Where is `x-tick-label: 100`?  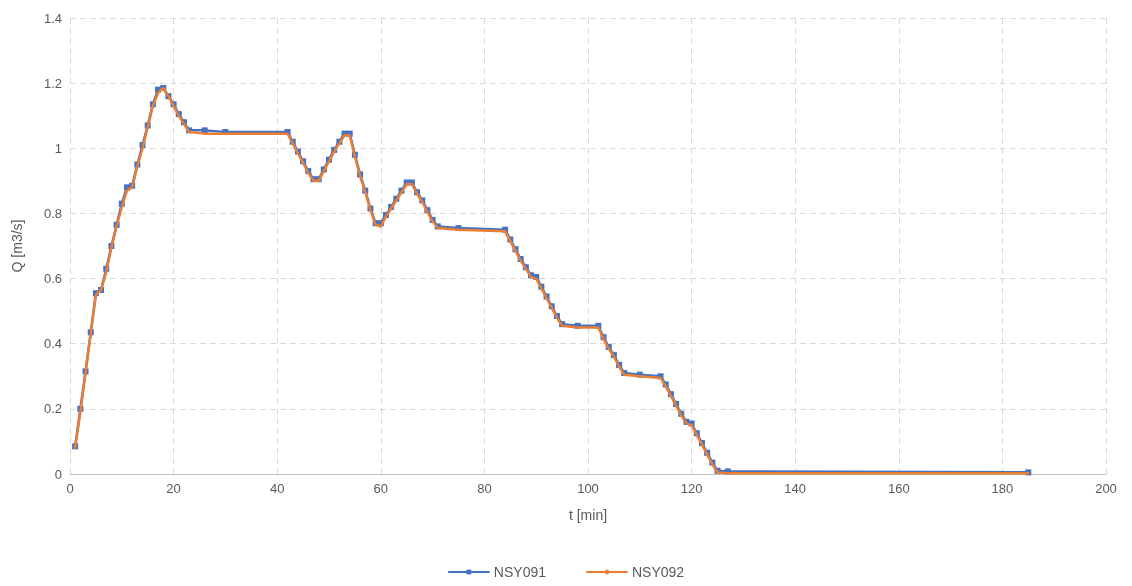 x-tick-label: 100 is located at coordinates (588, 488).